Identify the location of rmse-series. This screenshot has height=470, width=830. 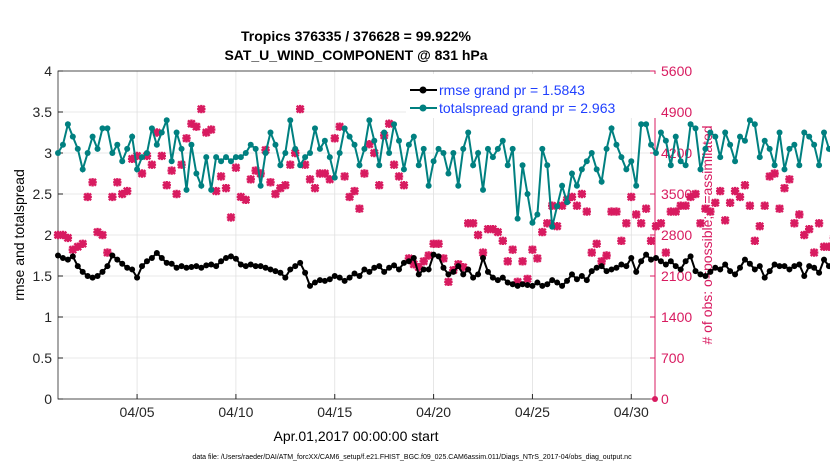
(442, 269).